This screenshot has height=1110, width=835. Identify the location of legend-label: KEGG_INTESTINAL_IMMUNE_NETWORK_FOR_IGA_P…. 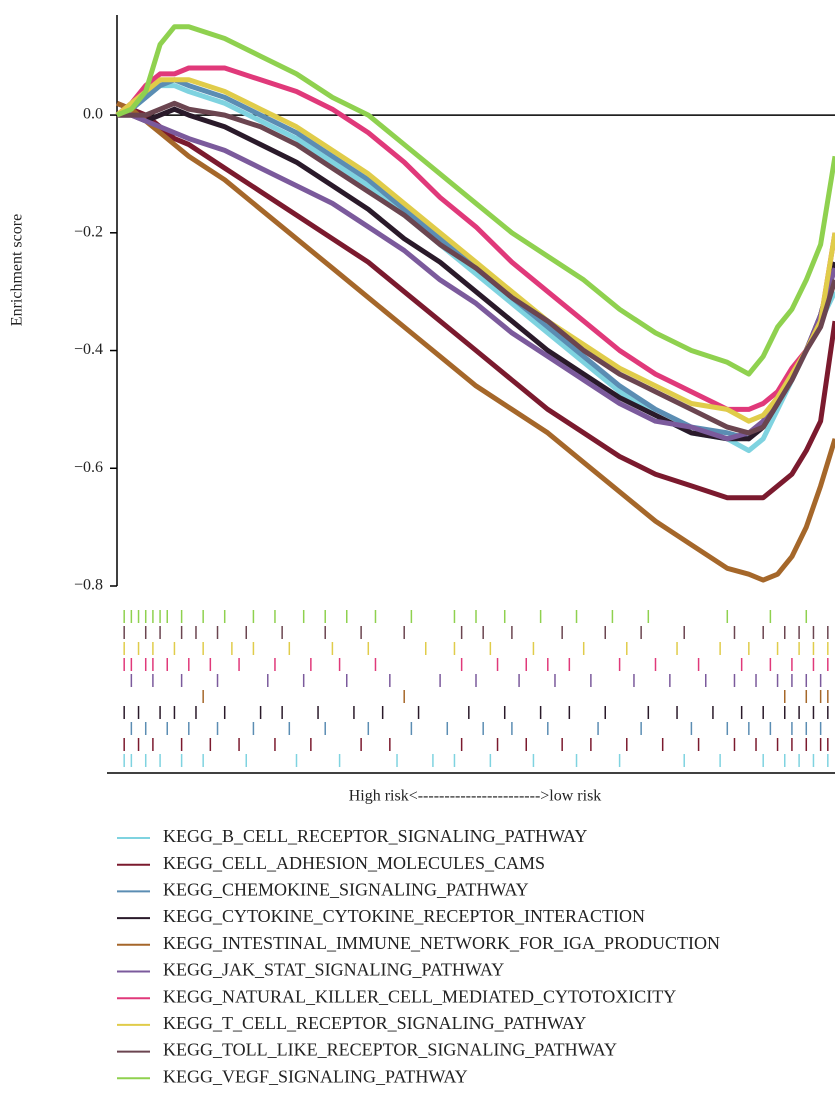
(441, 943).